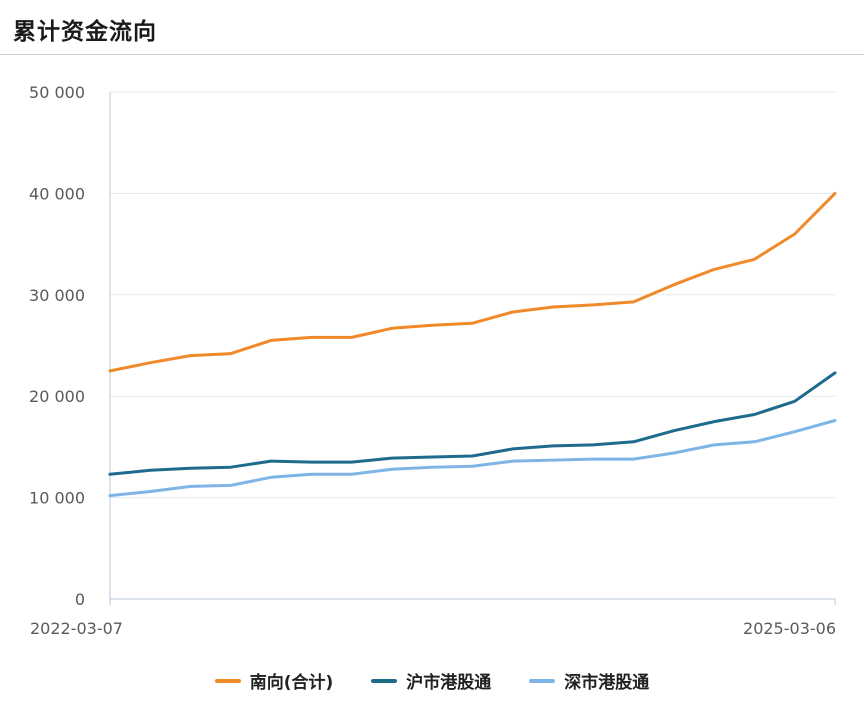 This screenshot has height=709, width=864. Describe the element at coordinates (432, 27) in the screenshot. I see `header: 累计资金流向` at that location.